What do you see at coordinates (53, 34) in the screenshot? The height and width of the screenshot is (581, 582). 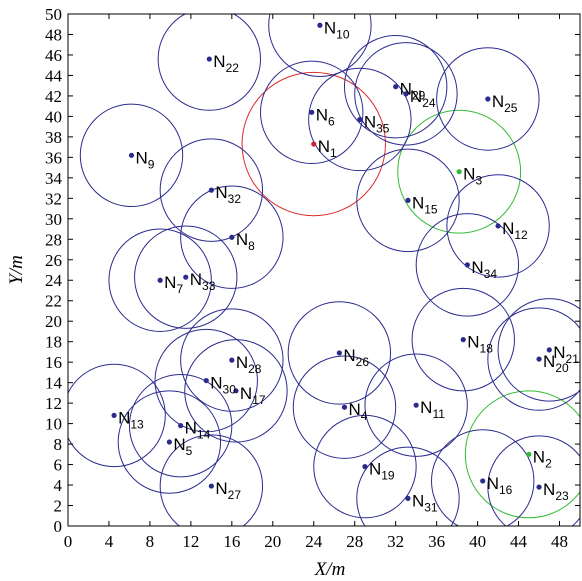 I see `y-tick-label: 48` at bounding box center [53, 34].